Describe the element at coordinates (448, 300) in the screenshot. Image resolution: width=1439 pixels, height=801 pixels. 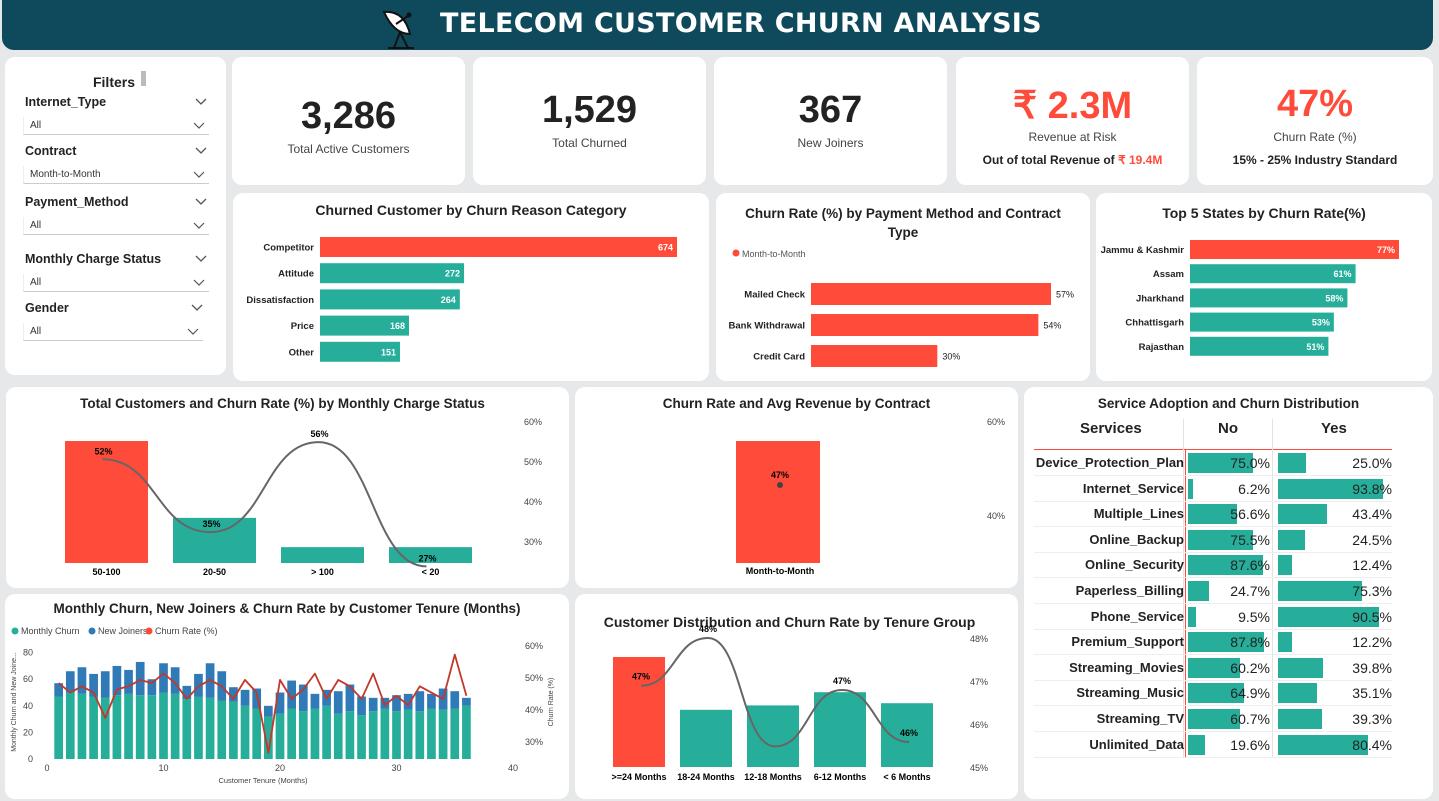
I see `data-label: 264` at that location.